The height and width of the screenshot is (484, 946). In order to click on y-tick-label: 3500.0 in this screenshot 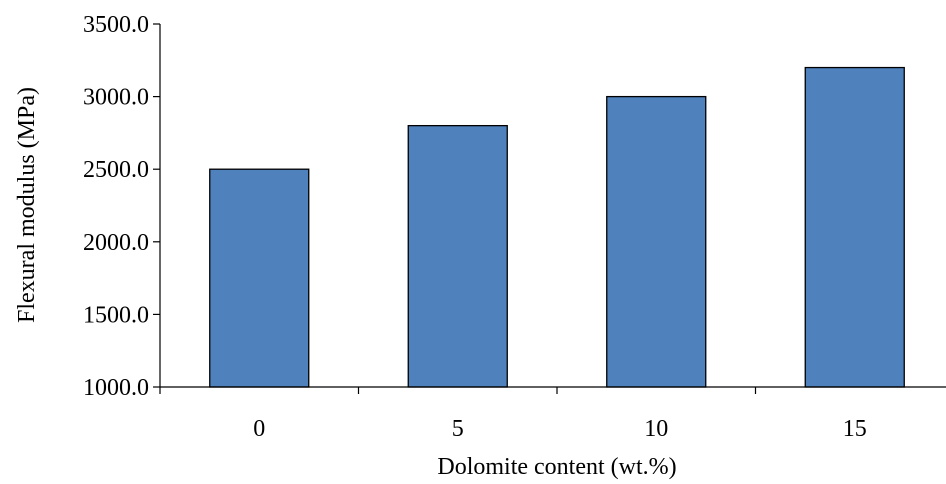, I will do `click(116, 25)`.